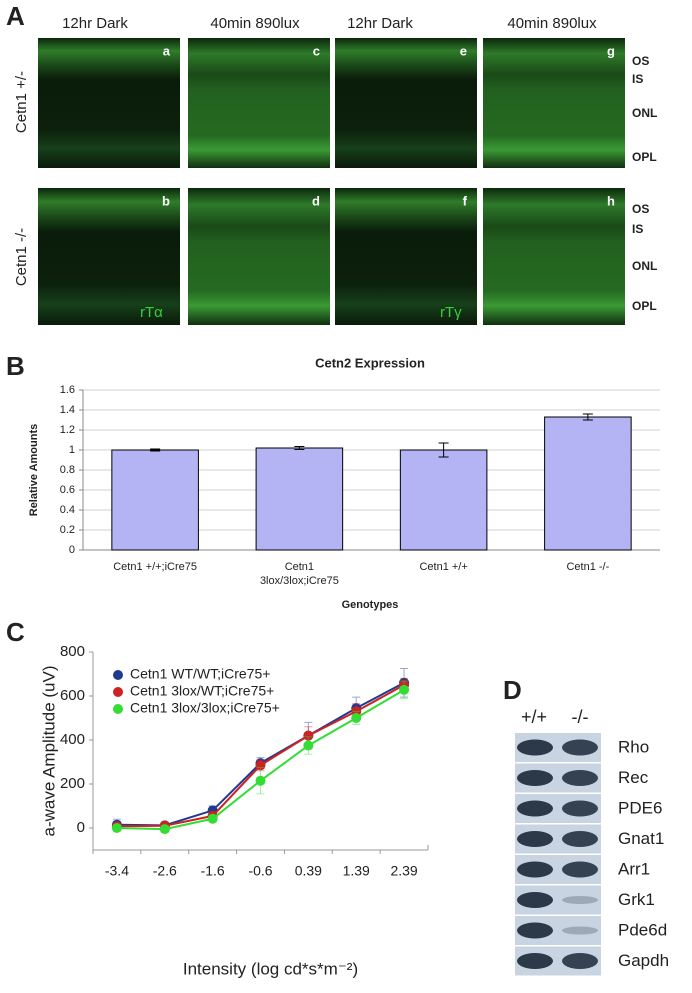  What do you see at coordinates (640, 807) in the screenshot?
I see `protein-label: PDE6` at bounding box center [640, 807].